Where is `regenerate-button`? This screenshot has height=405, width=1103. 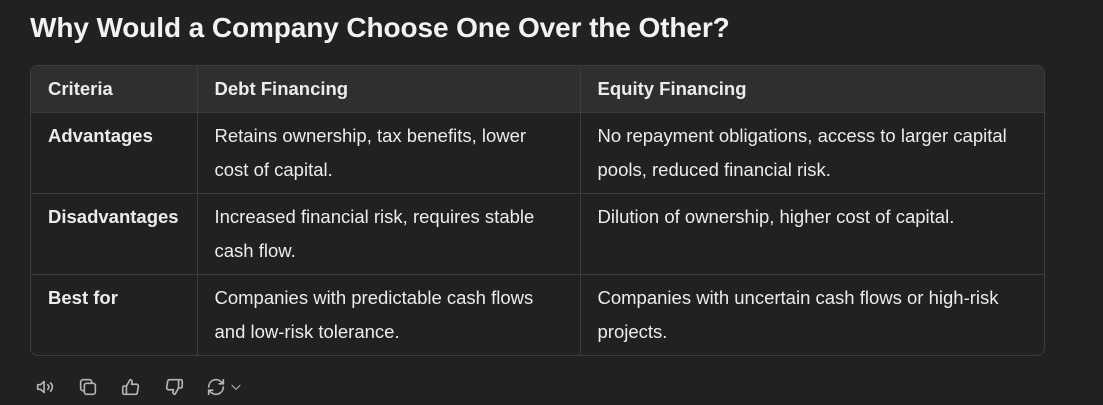 regenerate-button is located at coordinates (224, 387).